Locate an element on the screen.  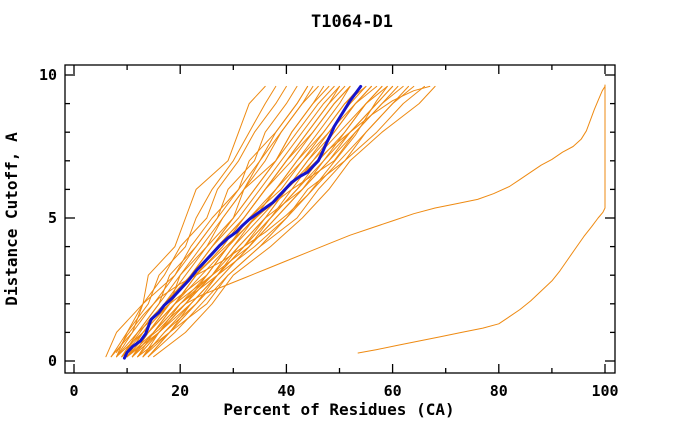
x-axis-label: Percent of Residues (CA) is located at coordinates (338, 409).